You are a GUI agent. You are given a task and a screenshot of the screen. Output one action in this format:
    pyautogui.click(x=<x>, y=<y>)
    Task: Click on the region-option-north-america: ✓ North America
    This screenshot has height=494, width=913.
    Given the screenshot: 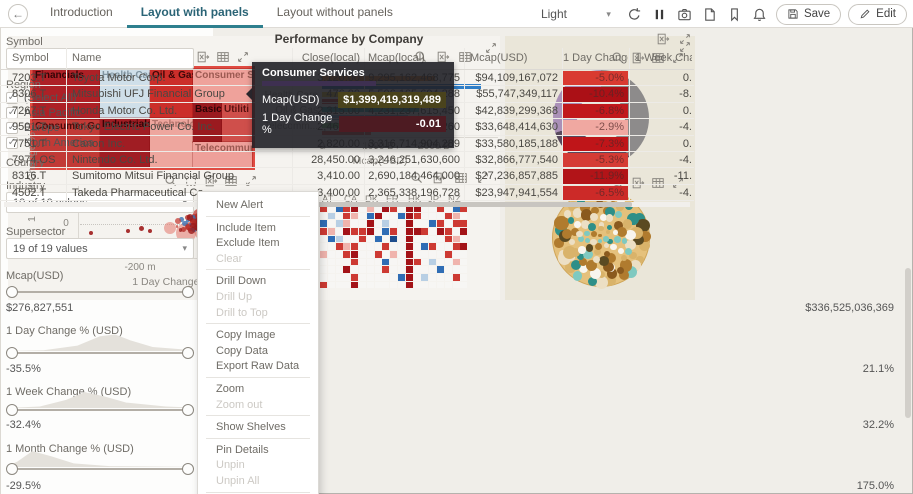 What is the action you would take?
    pyautogui.click(x=50, y=143)
    